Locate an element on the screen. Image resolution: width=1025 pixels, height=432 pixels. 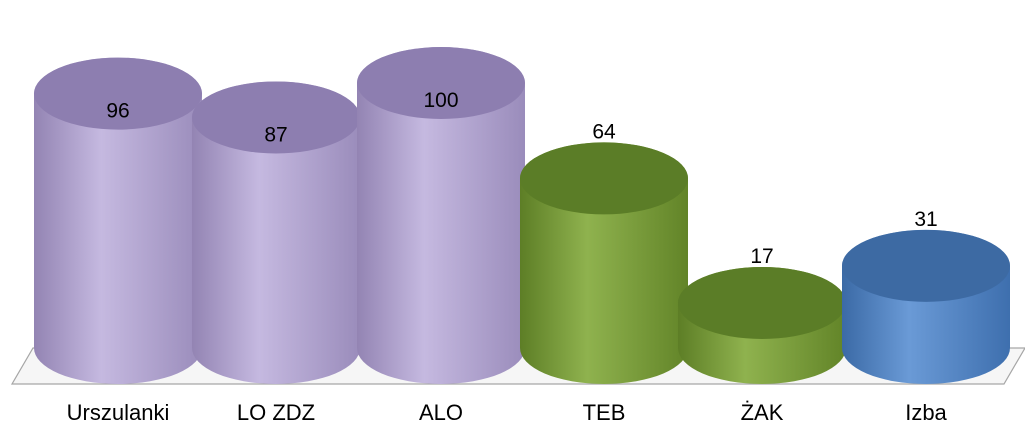
bar-urszulanki is located at coordinates (118, 220).